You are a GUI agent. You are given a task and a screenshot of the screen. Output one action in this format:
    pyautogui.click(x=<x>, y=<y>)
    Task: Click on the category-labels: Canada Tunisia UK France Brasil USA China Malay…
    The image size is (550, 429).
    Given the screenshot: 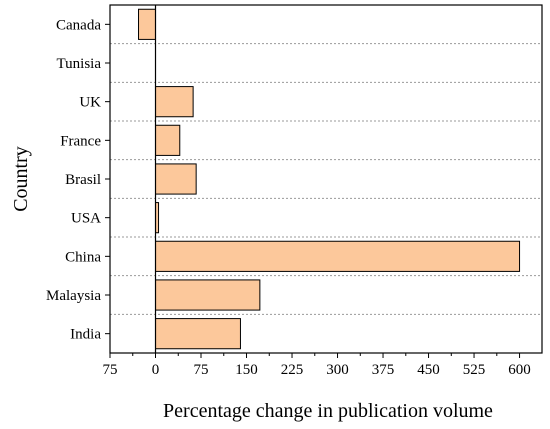 What is the action you would take?
    pyautogui.click(x=78, y=180)
    